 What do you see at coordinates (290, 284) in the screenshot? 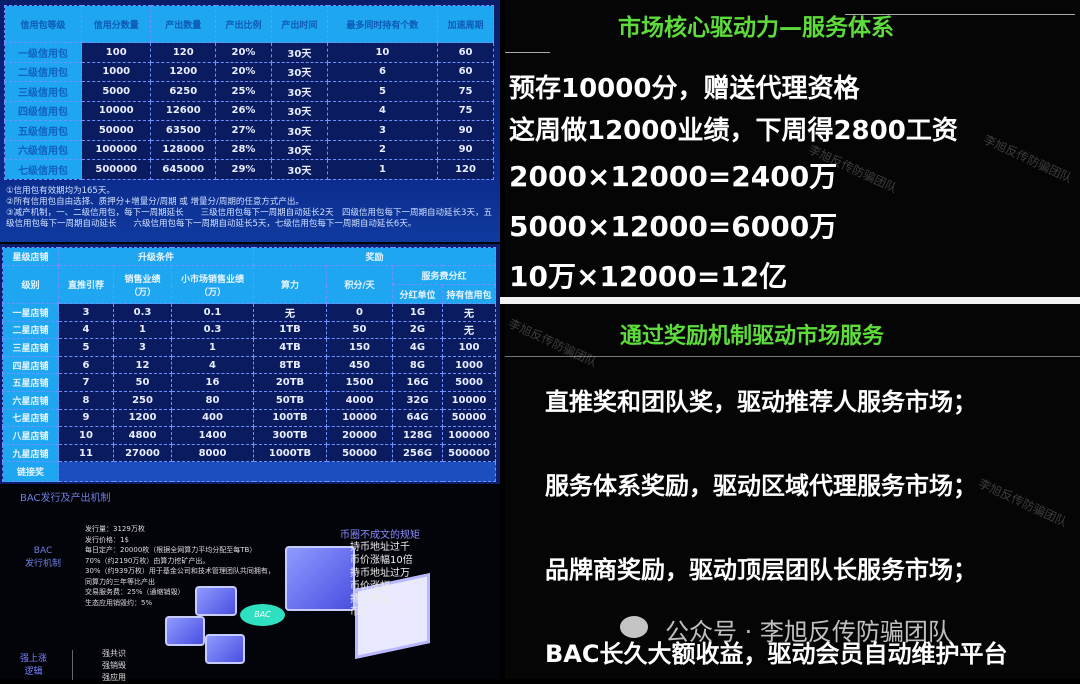
I see `header: 算力` at bounding box center [290, 284].